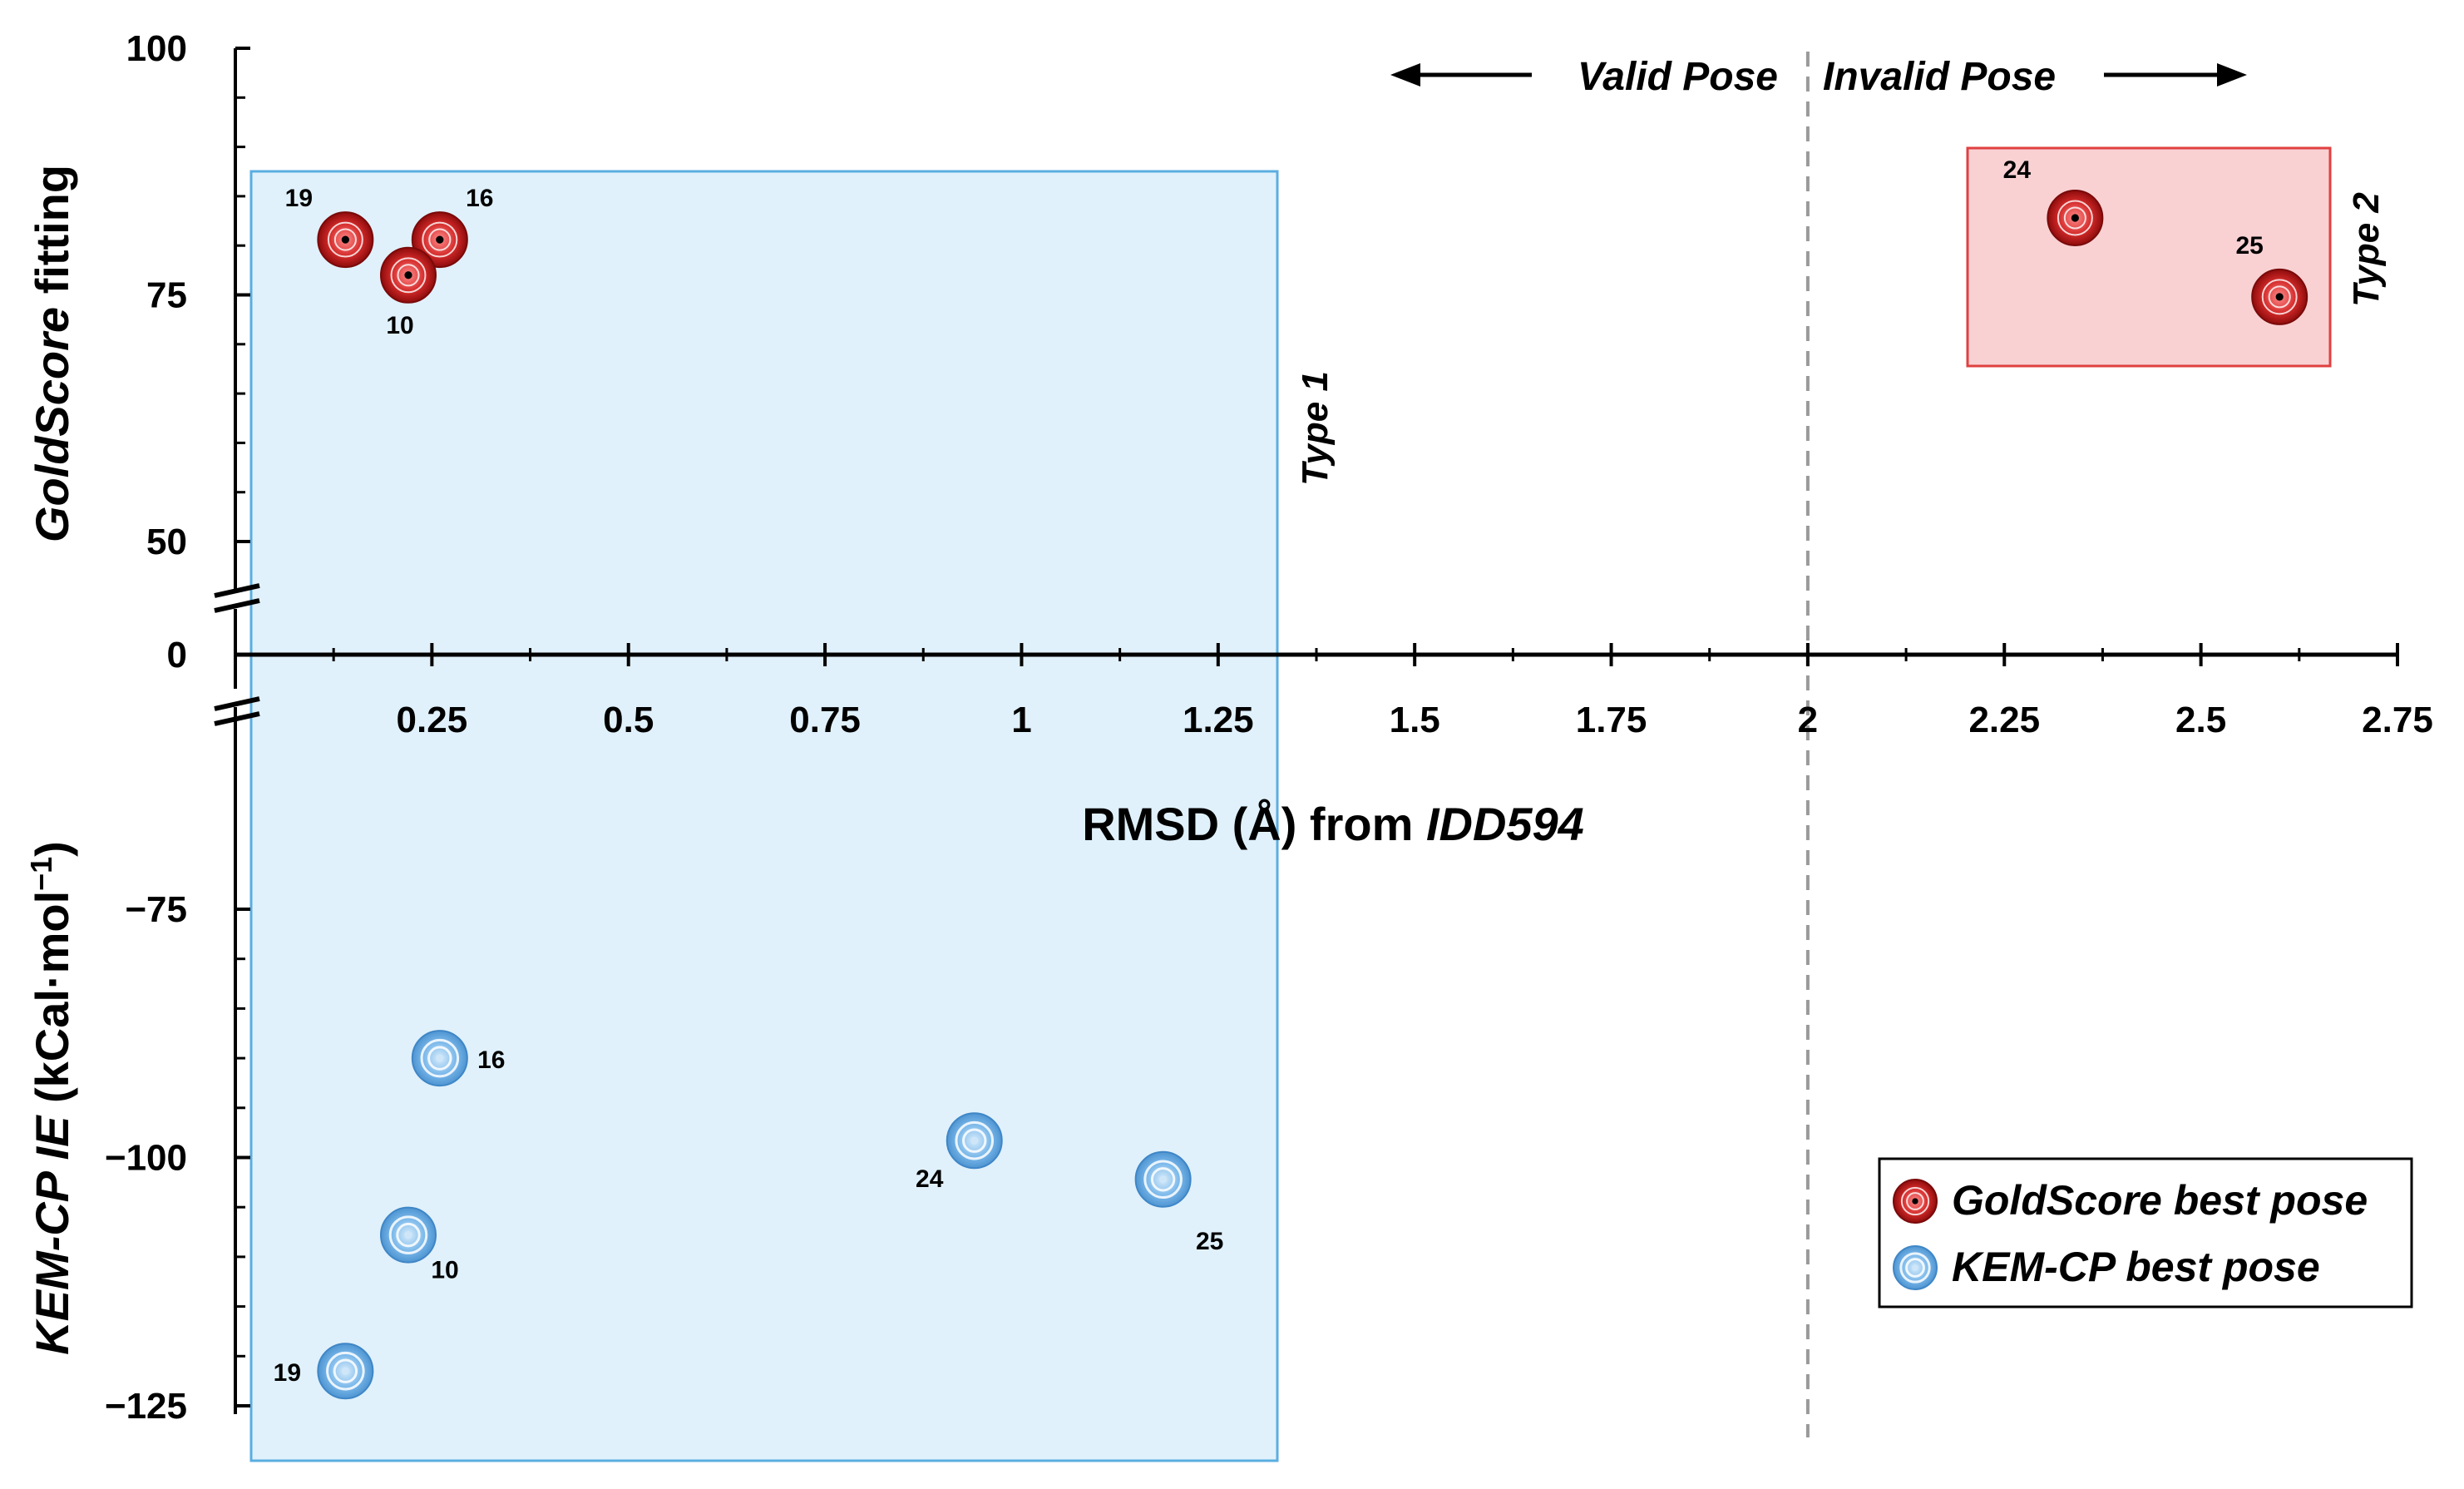 The width and height of the screenshot is (2464, 1489). Describe the element at coordinates (177, 655) in the screenshot. I see `y-zero-label: 0` at that location.